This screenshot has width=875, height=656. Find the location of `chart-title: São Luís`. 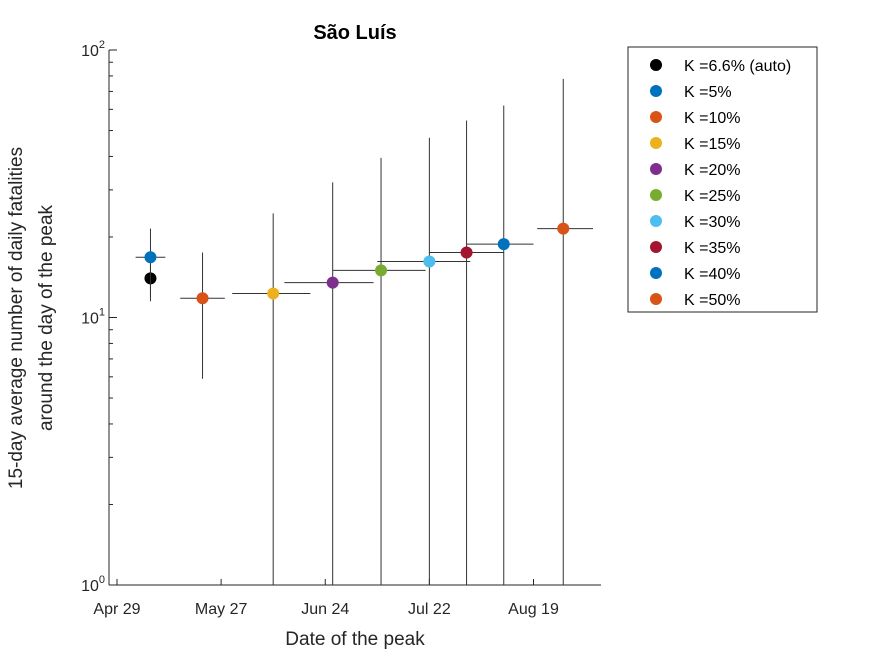

chart-title: São Luís is located at coordinates (354, 33).